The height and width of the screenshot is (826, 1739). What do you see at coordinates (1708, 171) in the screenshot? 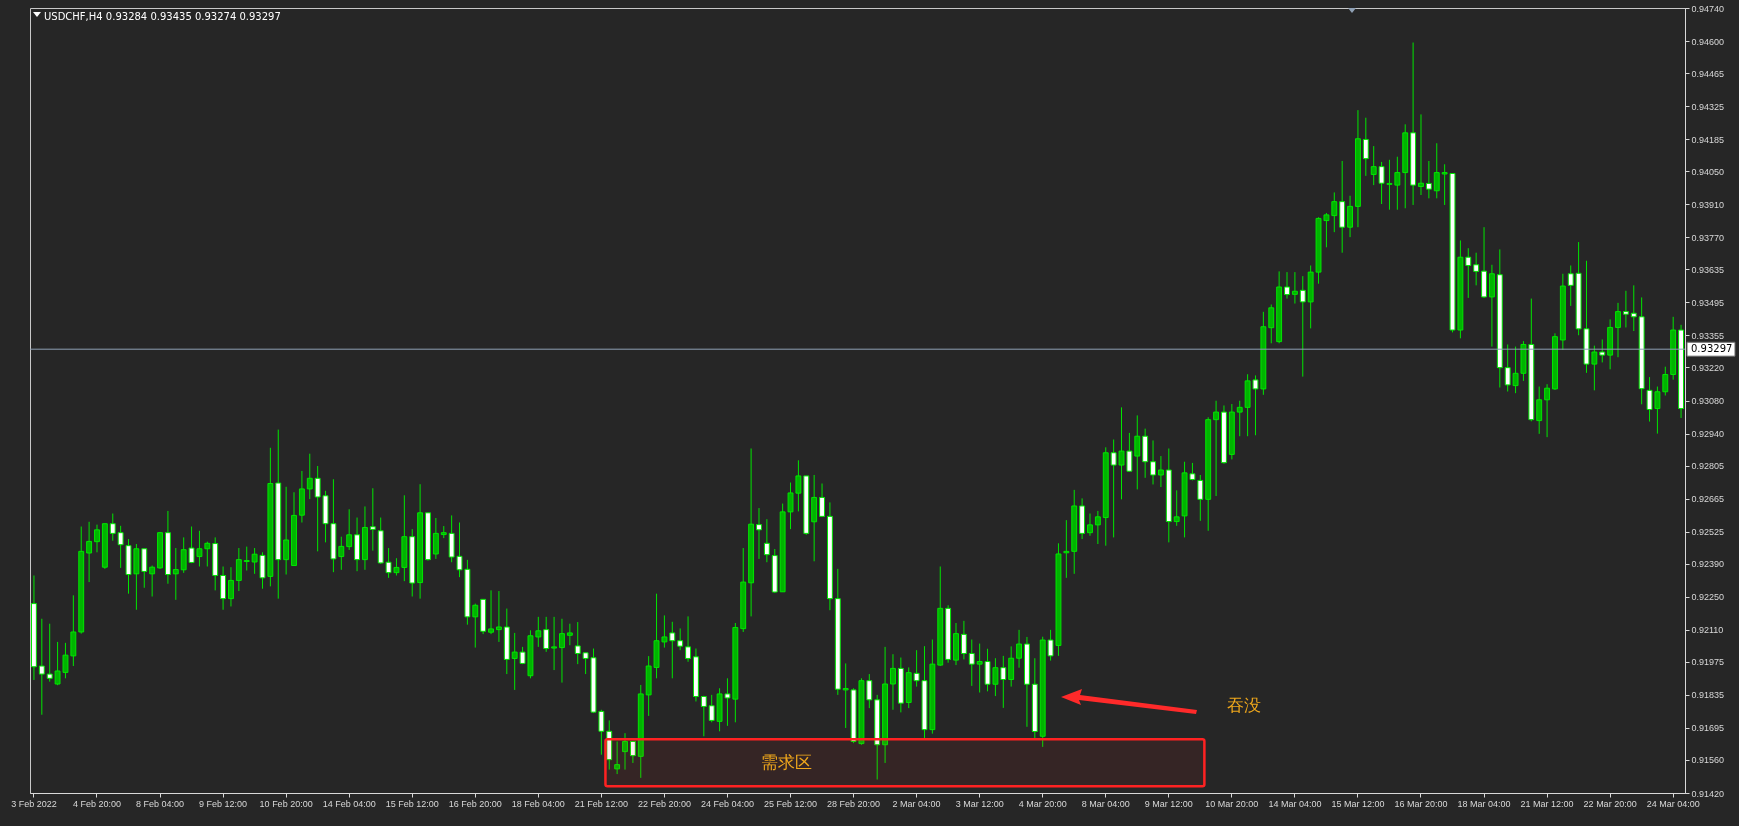
I see `y-tick-label: 0.94050` at bounding box center [1708, 171].